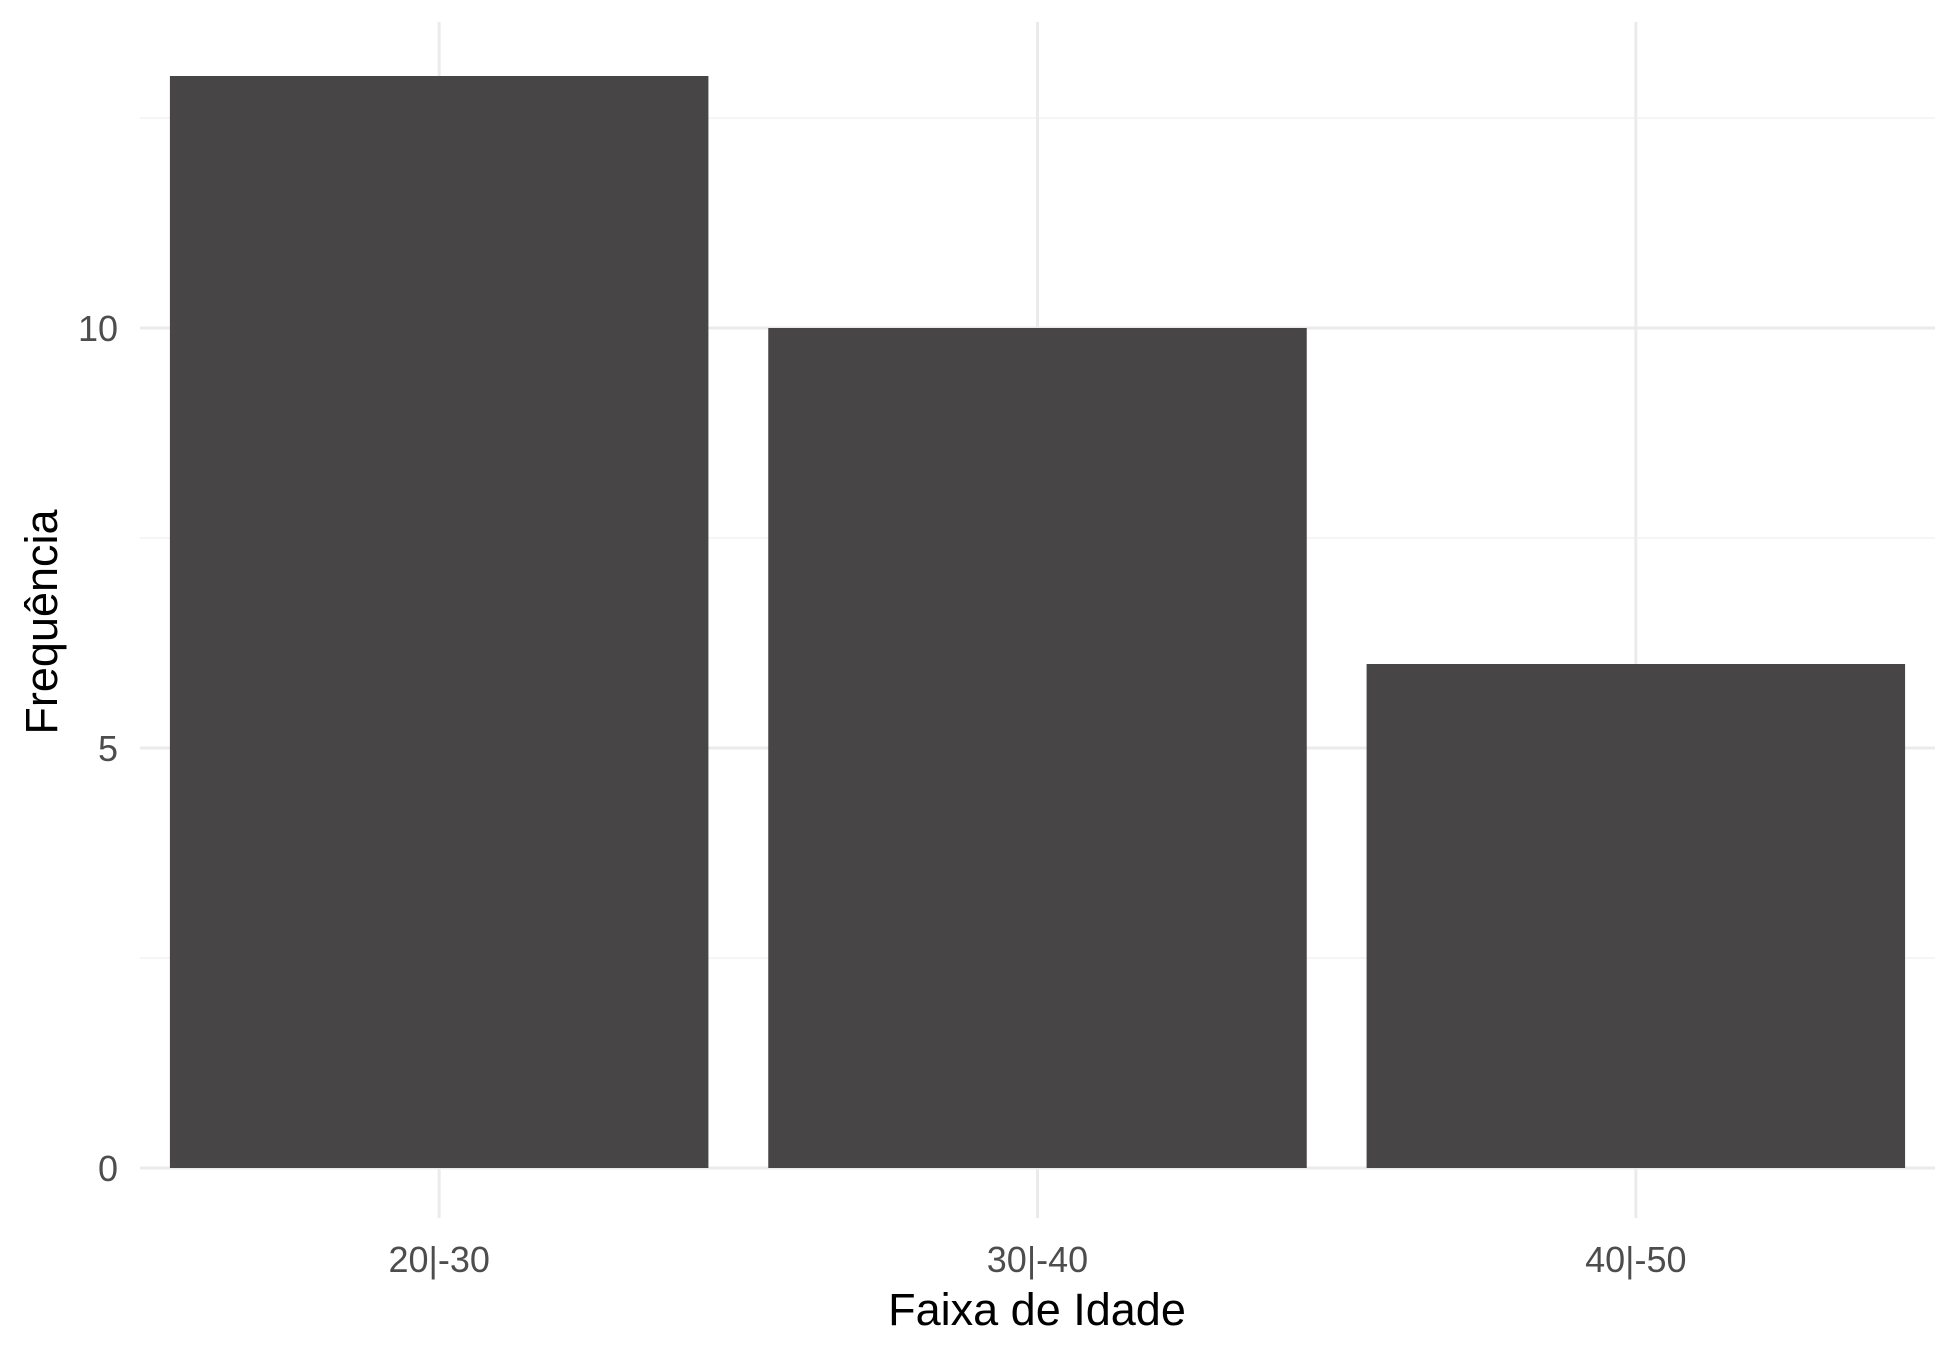 The image size is (1950, 1350). Describe the element at coordinates (41, 621) in the screenshot. I see `y-axis-title: Frequência` at that location.